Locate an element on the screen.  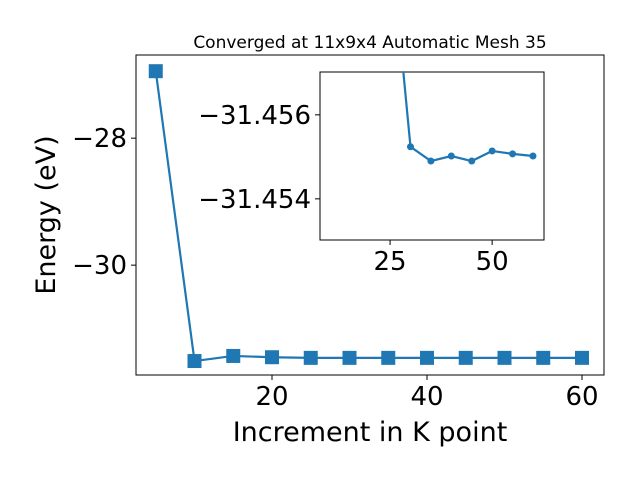
y-tick-label: −30 is located at coordinates (99, 266).